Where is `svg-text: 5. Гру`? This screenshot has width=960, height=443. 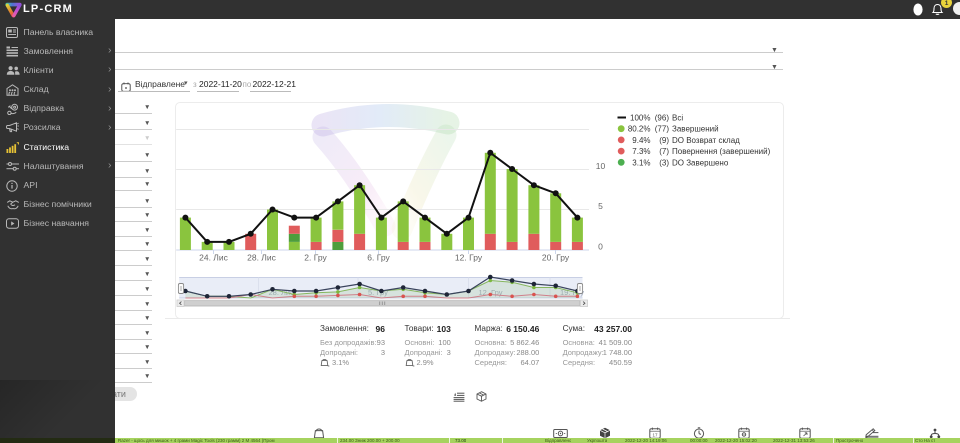 svg-text: 5. Гру is located at coordinates (378, 292).